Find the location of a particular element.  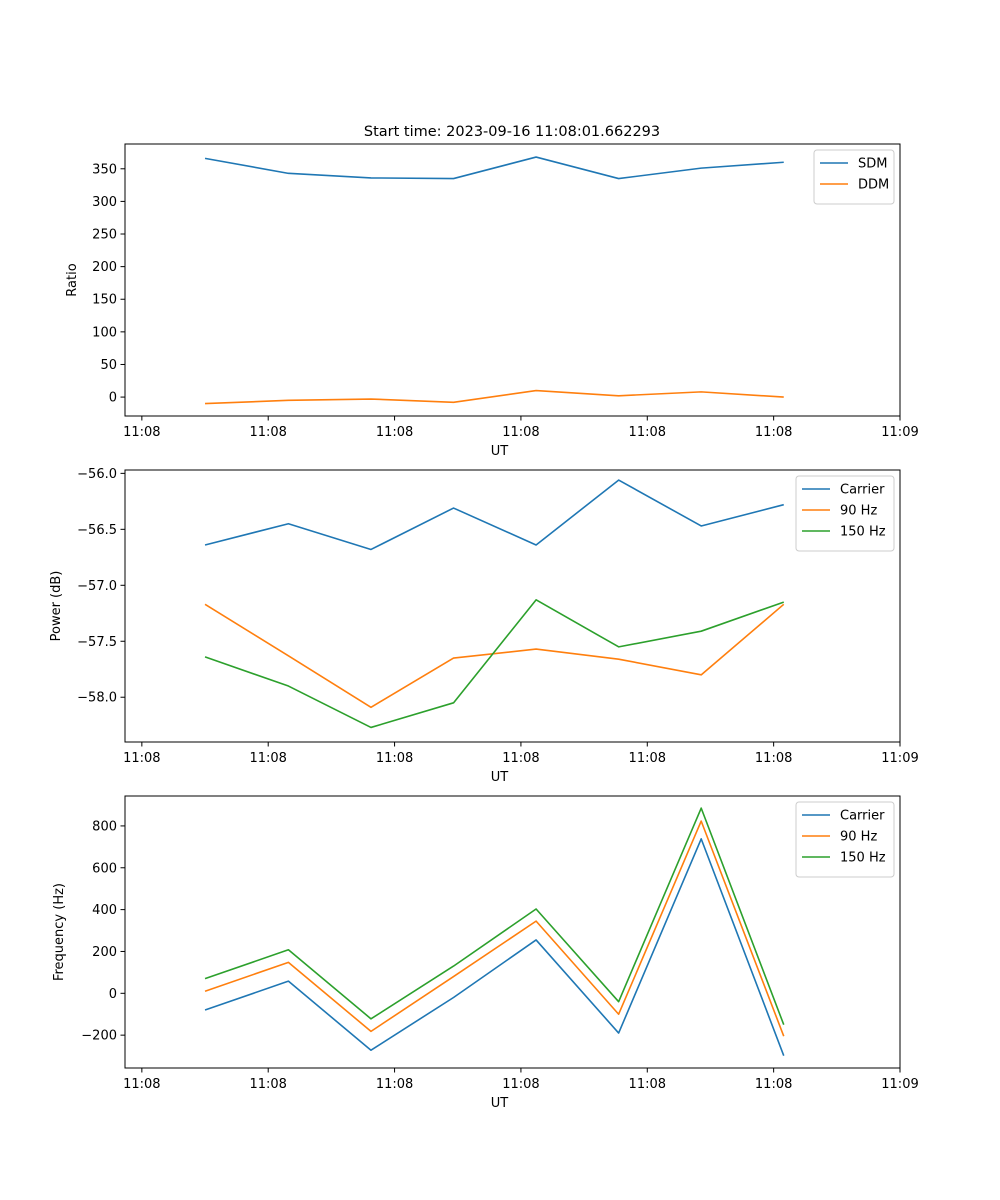

series-line-sdm is located at coordinates (494, 168).